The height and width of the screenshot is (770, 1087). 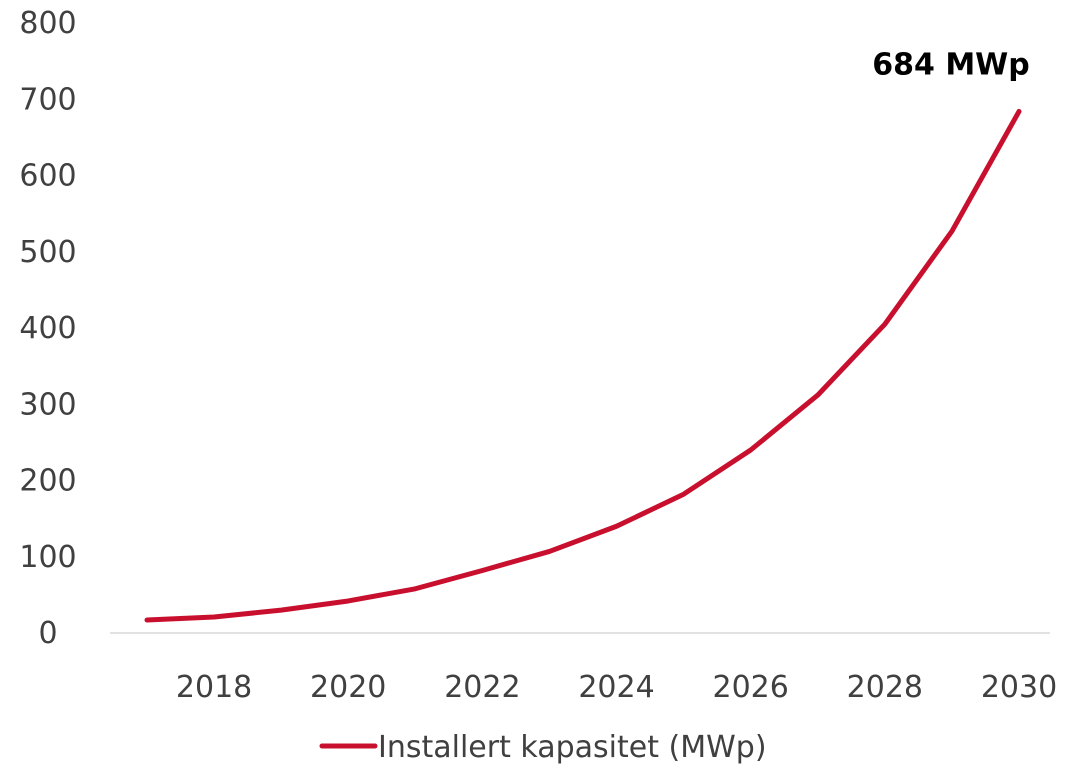 I want to click on x-tick-label: 2028, so click(x=885, y=687).